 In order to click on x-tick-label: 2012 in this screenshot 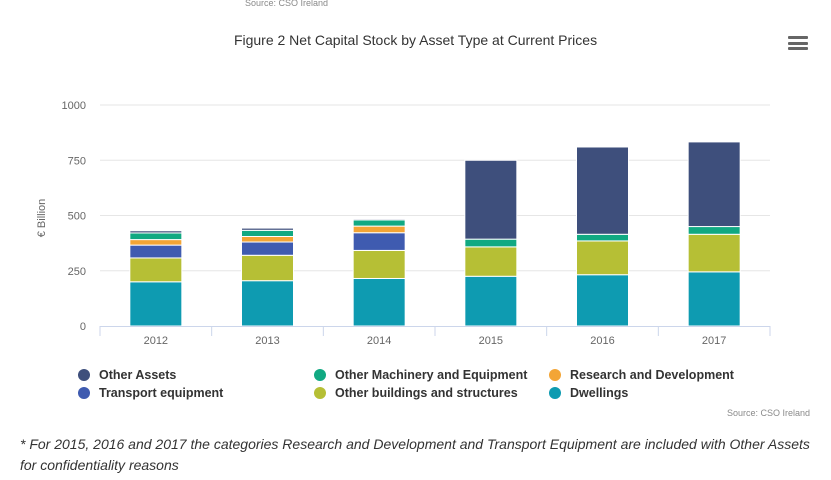, I will do `click(156, 341)`.